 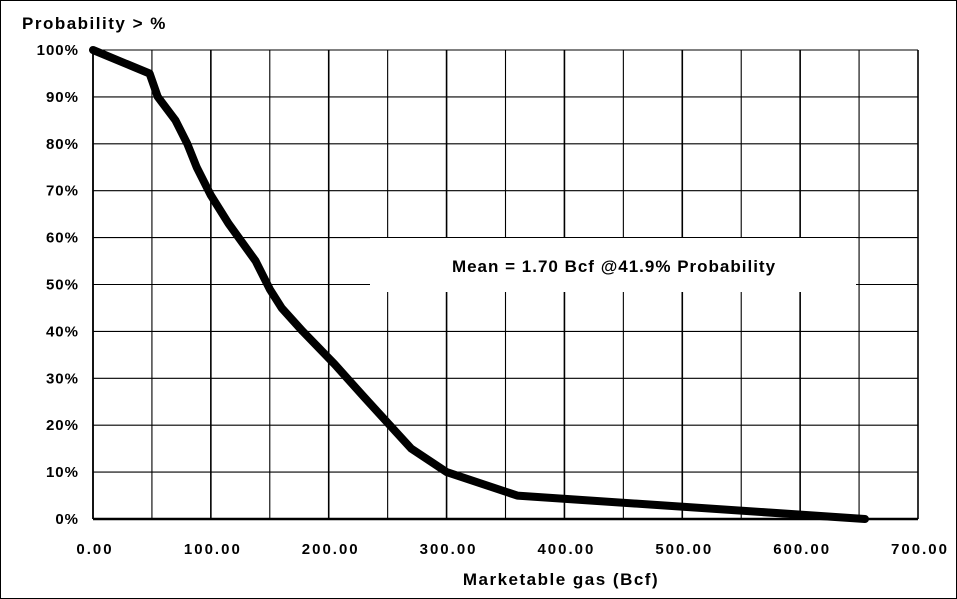 I want to click on y-tick-label: 50%, so click(x=62, y=285).